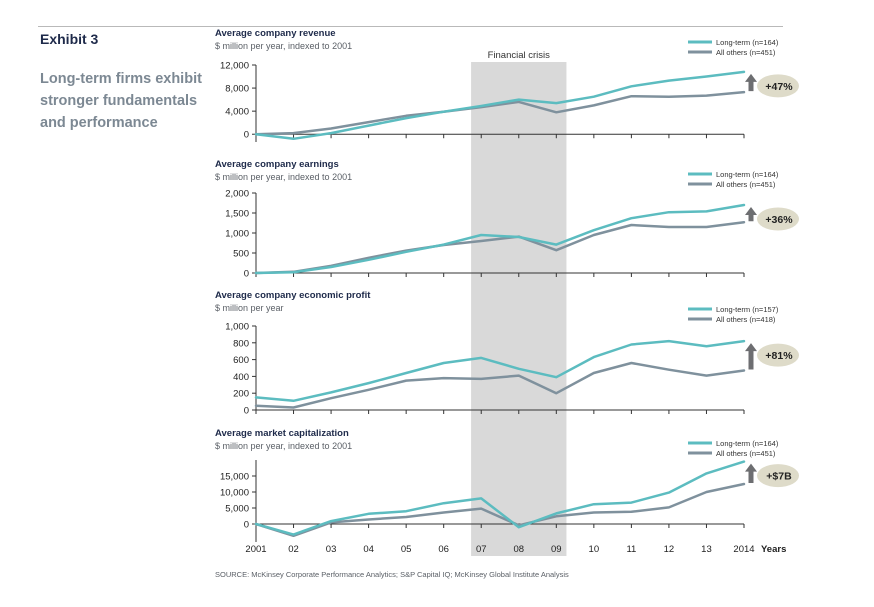 This screenshot has width=874, height=607. I want to click on x-tick-label: 06, so click(443, 549).